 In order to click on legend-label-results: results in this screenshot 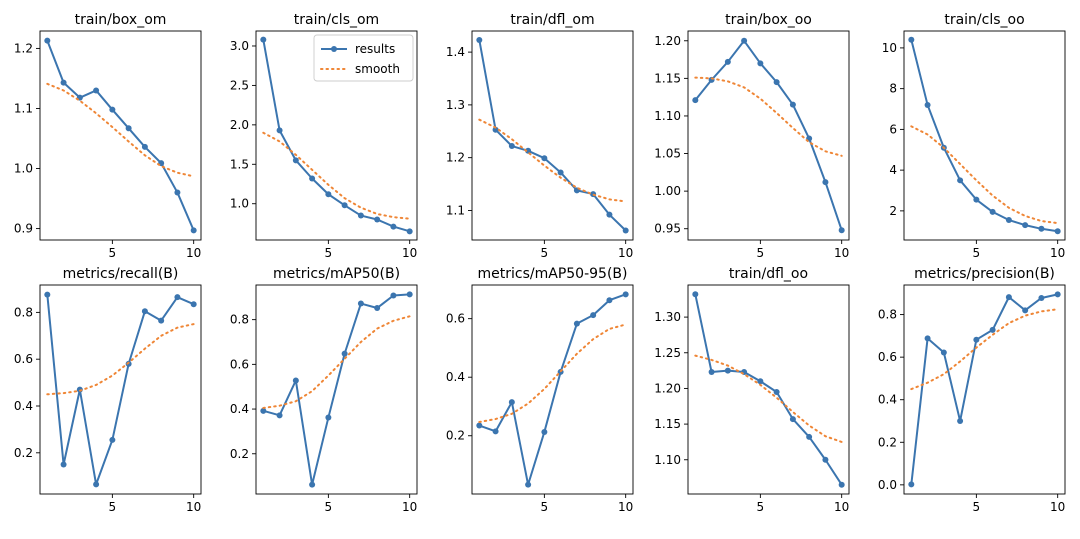, I will do `click(375, 49)`.